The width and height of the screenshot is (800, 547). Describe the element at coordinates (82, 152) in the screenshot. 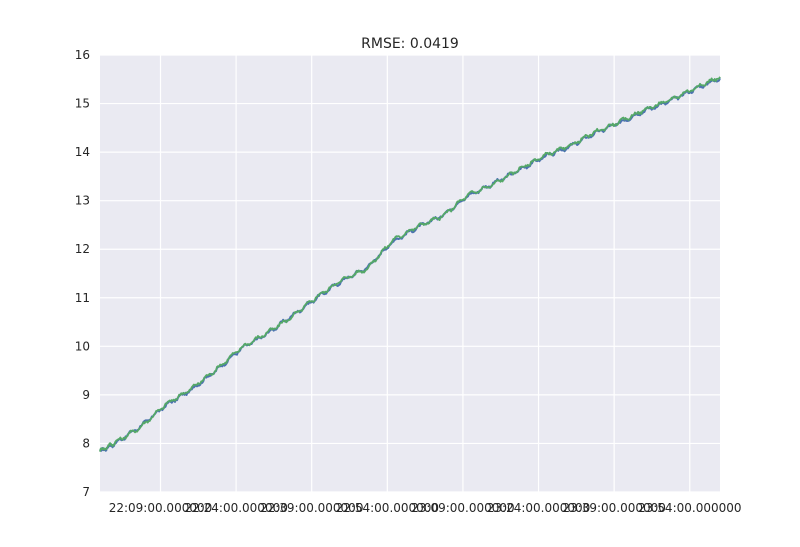

I see `y-tick-label: 14` at that location.